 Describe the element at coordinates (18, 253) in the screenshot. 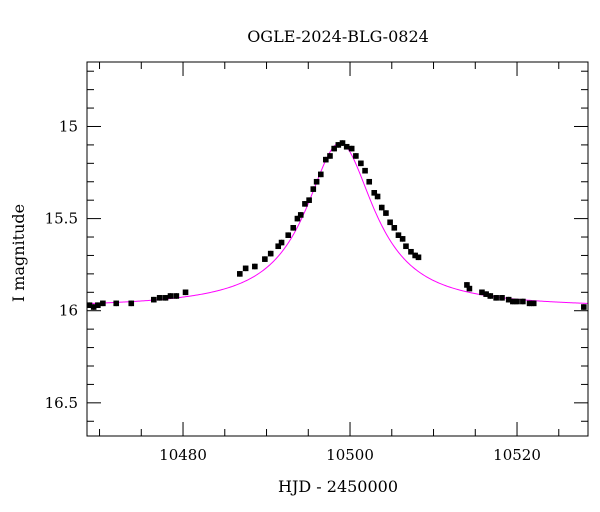

I see `y-axis-label: I magnitude` at that location.